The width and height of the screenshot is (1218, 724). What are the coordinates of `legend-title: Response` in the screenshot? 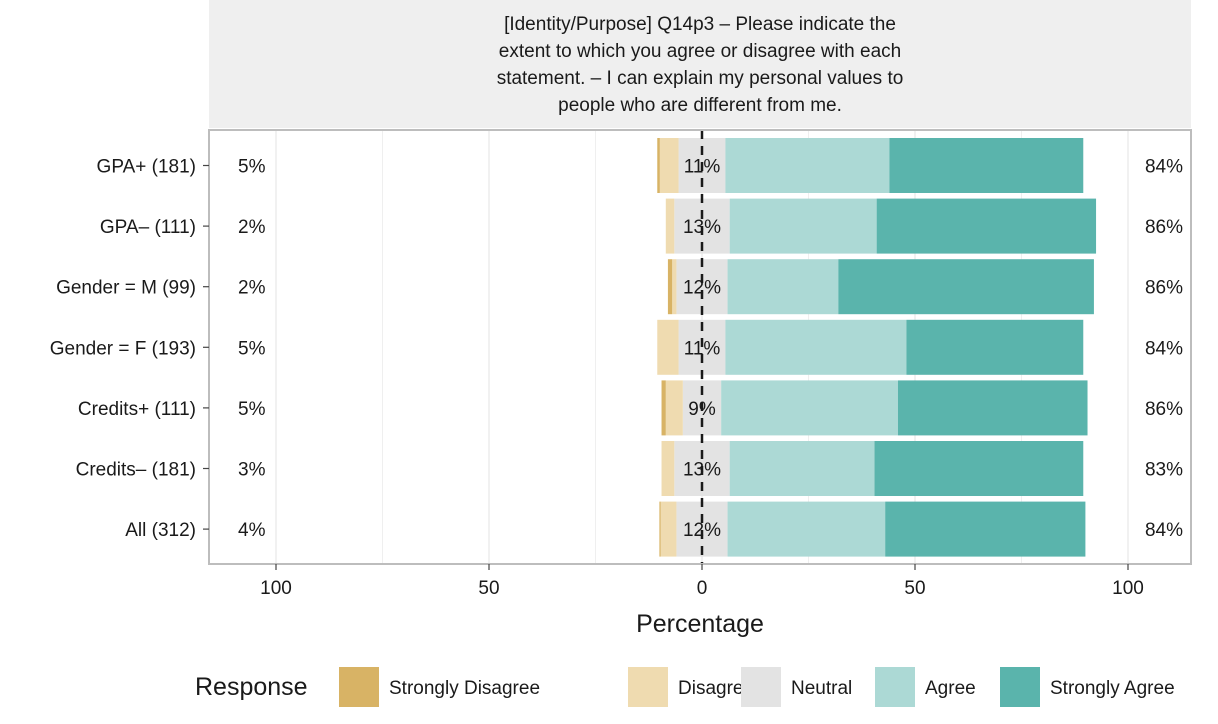 It's located at (251, 687).